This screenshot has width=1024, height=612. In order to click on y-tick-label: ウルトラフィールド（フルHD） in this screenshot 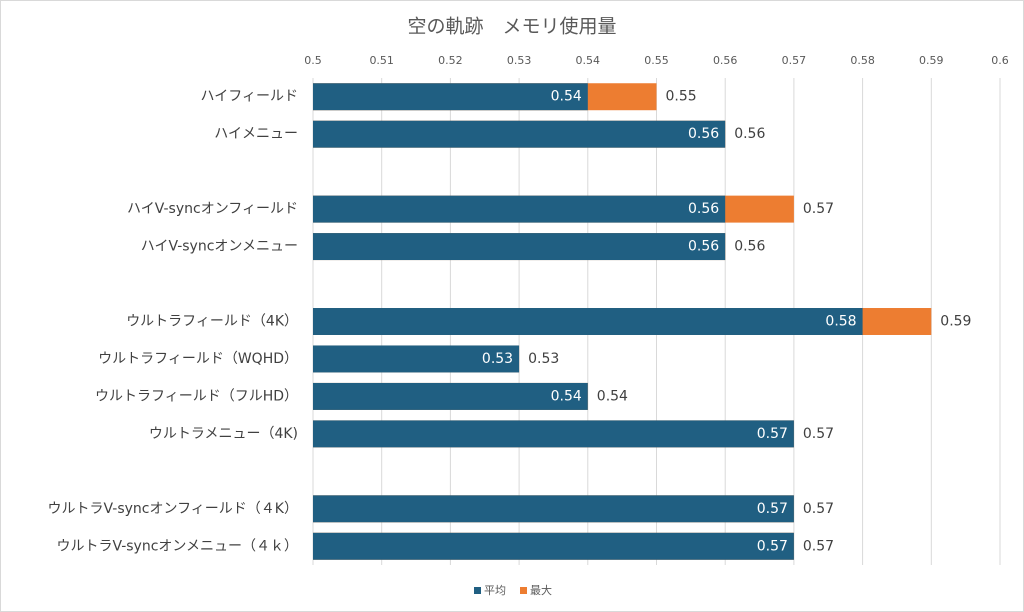, I will do `click(196, 396)`.